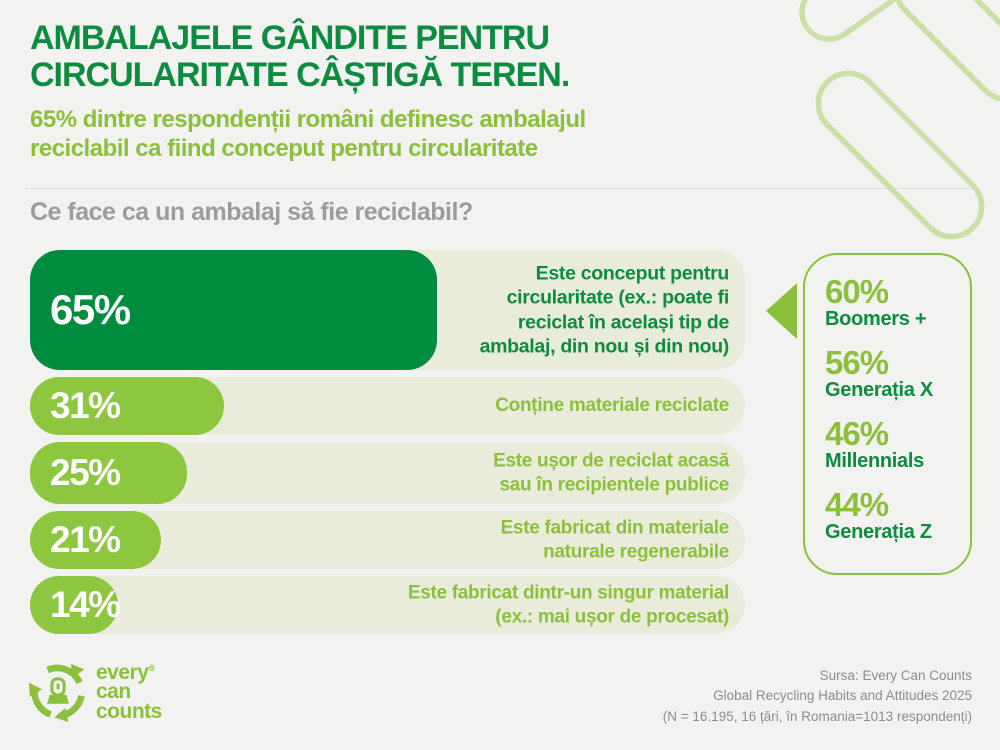 The height and width of the screenshot is (750, 1000). I want to click on header-divider, so click(500, 188).